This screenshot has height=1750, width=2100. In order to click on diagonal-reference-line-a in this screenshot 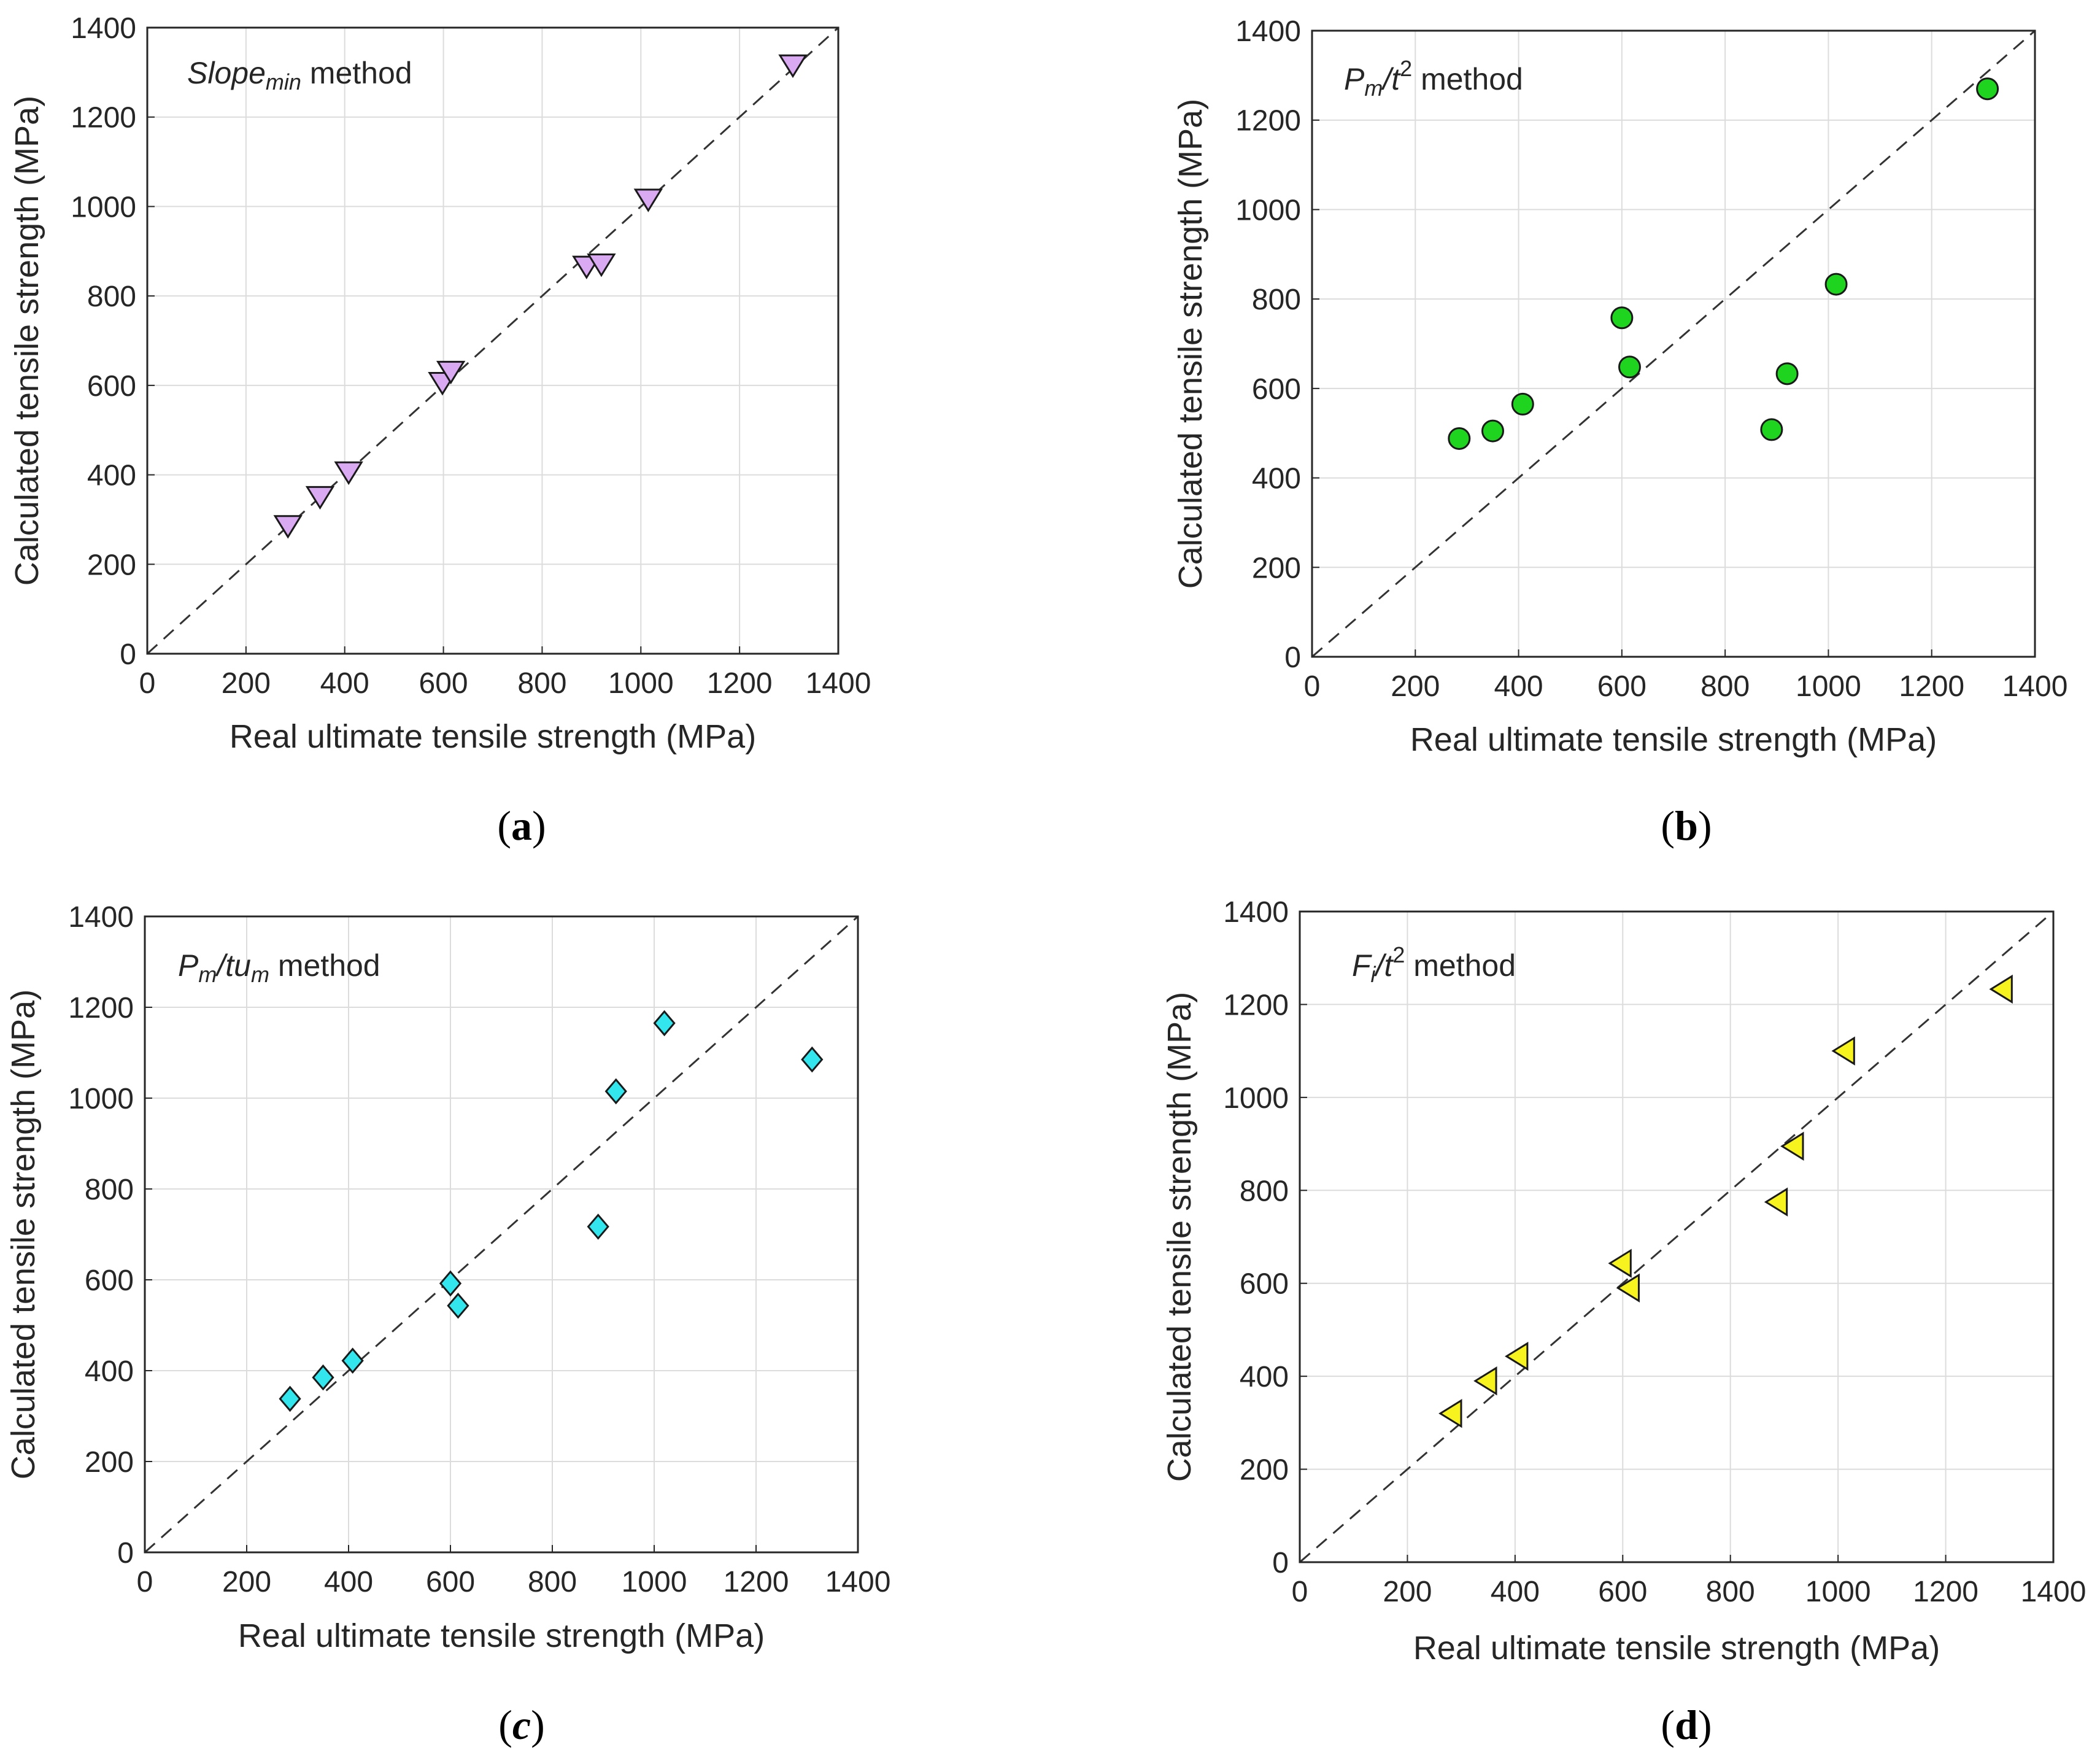, I will do `click(493, 340)`.